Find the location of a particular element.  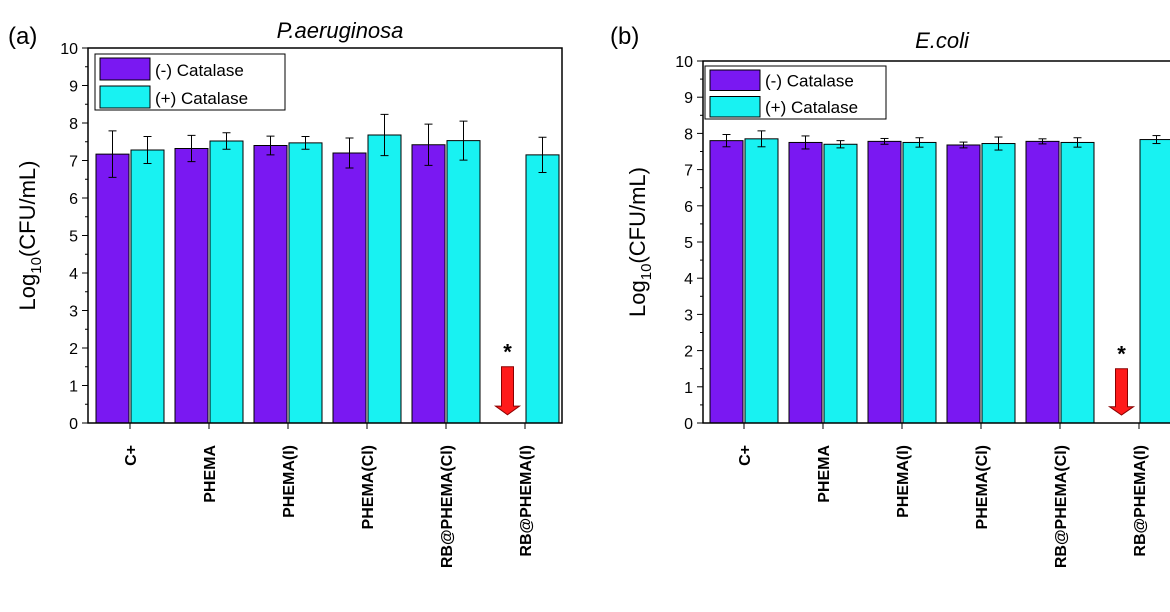

chart-title: E.coli is located at coordinates (942, 40).